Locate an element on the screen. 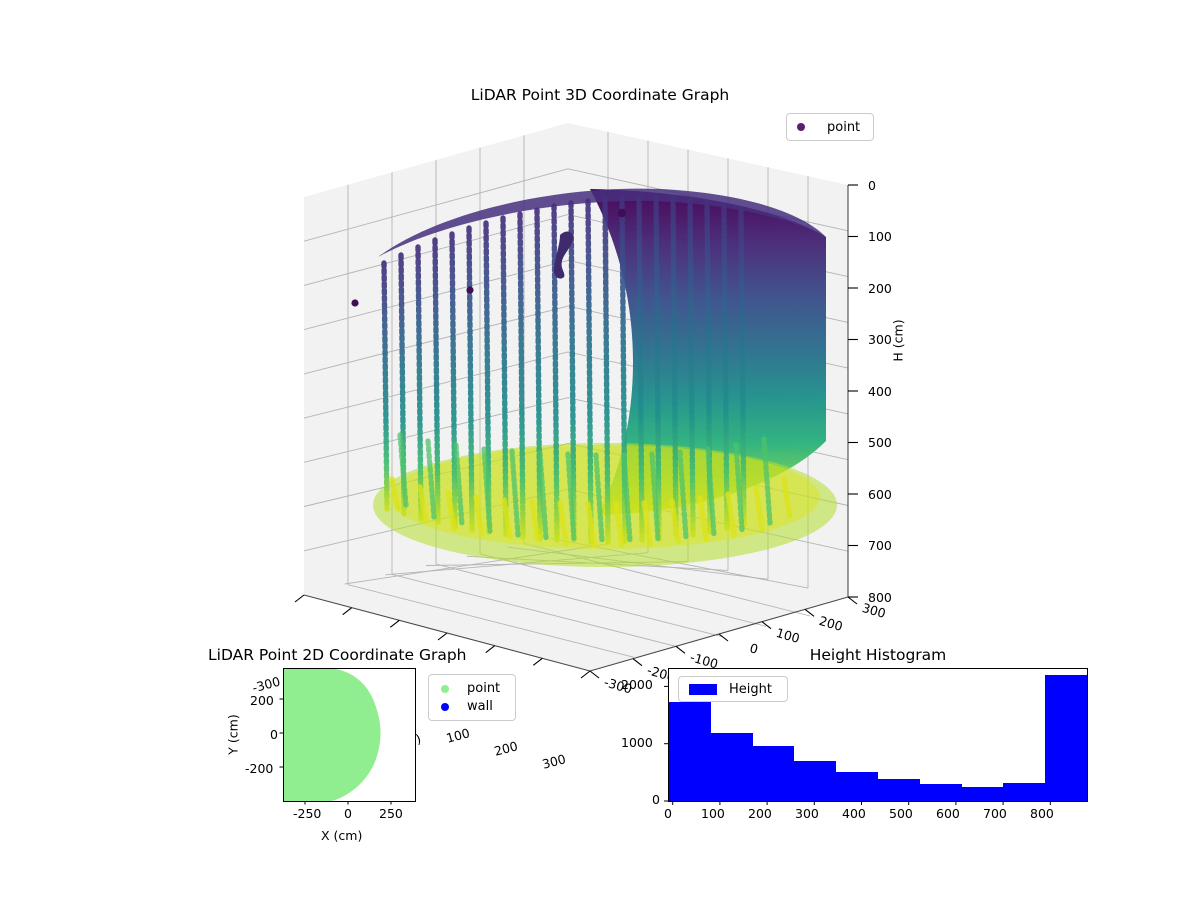  ytick-2d-2: 200 is located at coordinates (262, 700).